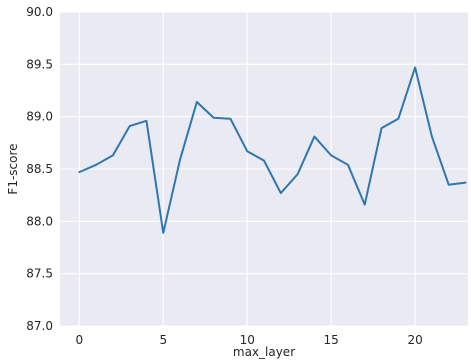 Image resolution: width=471 pixels, height=362 pixels. Describe the element at coordinates (13, 168) in the screenshot. I see `y-axis-label: F1-score` at that location.